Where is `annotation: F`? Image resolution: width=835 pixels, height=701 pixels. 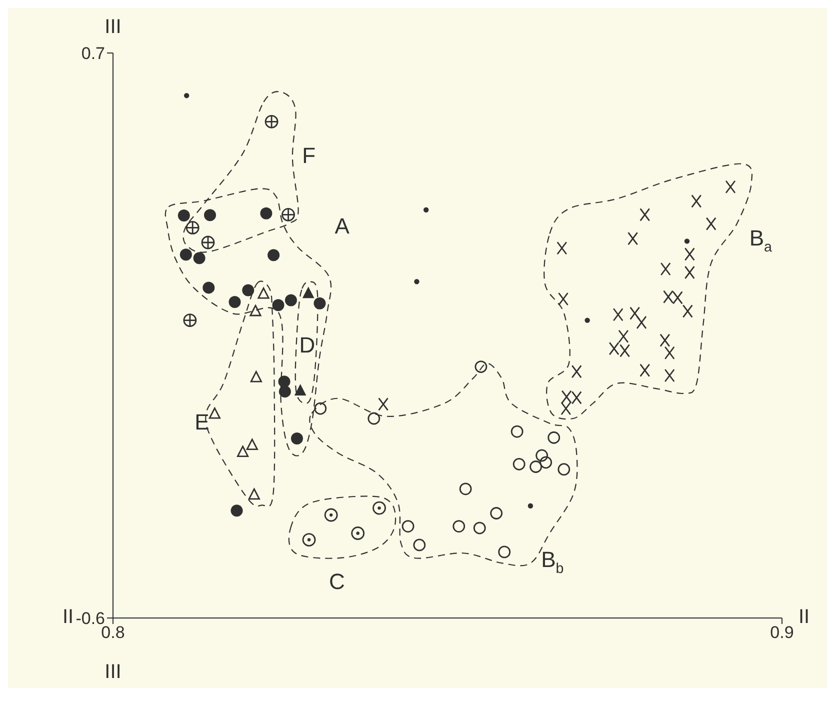
annotation: F is located at coordinates (309, 155).